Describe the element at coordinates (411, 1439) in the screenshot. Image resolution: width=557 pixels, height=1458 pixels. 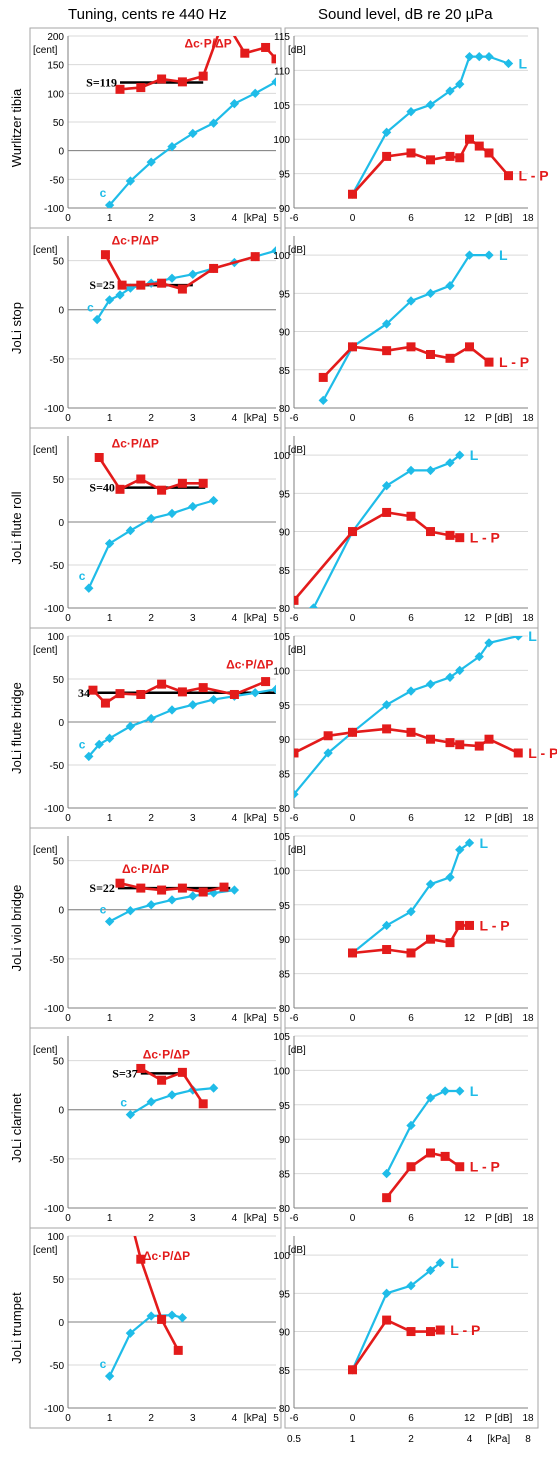
I see `kpa-tick-label: 2` at that location.